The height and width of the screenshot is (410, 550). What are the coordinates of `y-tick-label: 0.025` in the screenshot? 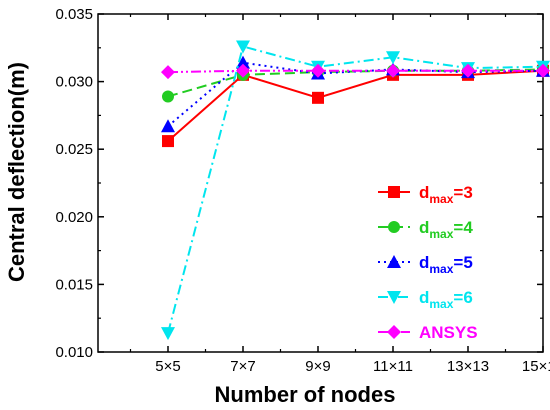 It's located at (74, 149).